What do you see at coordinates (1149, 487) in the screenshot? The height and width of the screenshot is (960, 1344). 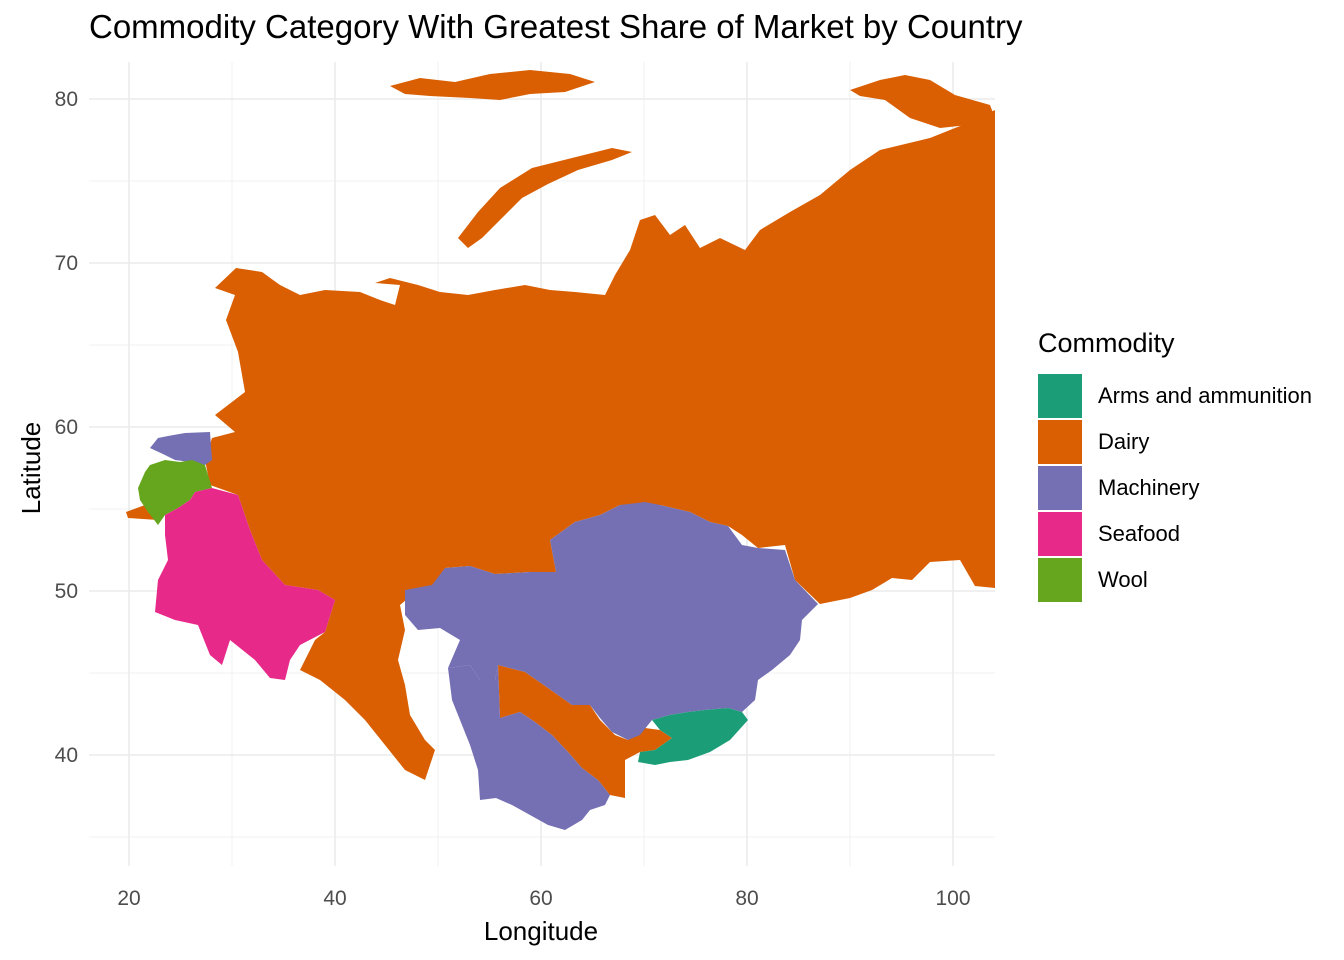 I see `legend-label: Machinery` at bounding box center [1149, 487].